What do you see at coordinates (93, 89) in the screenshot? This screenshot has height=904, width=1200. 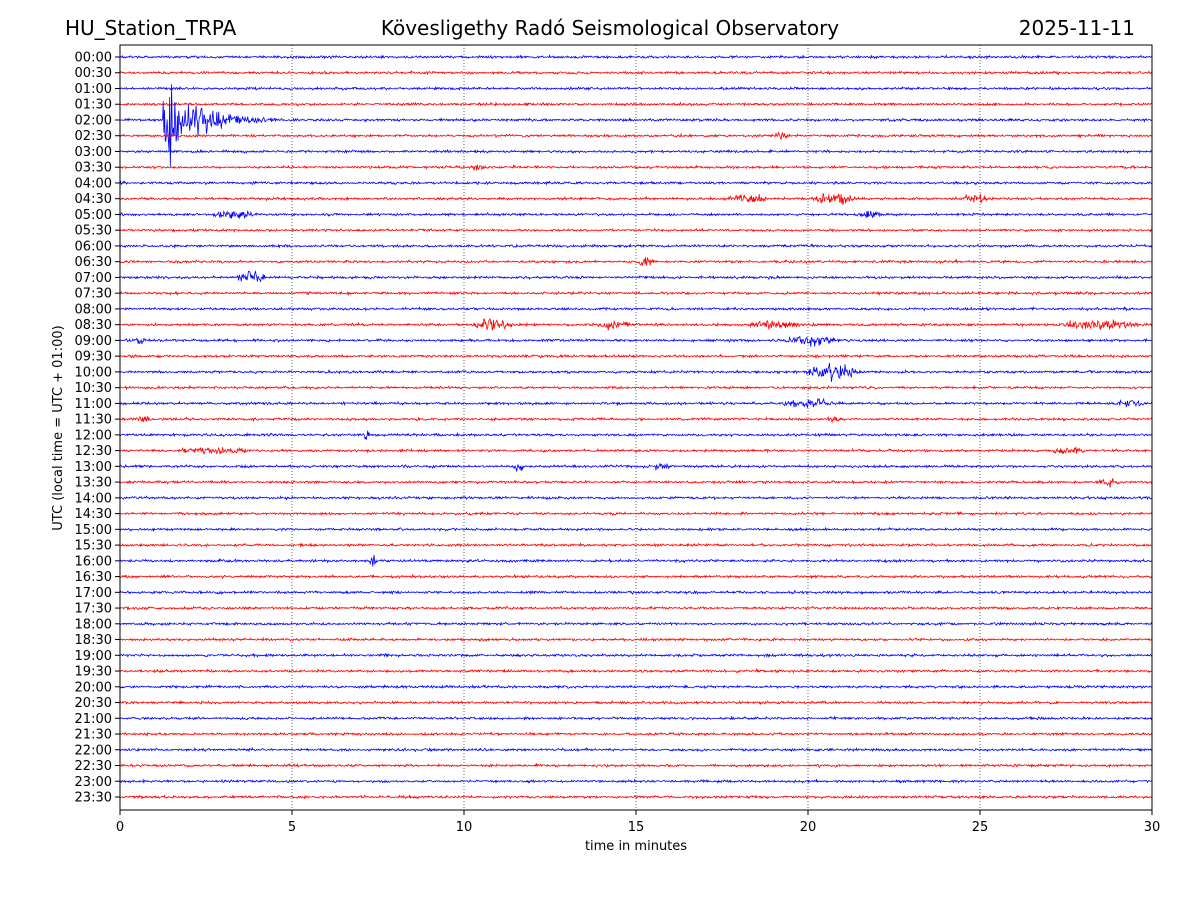 I see `y-tick-label: 01:00` at bounding box center [93, 89].